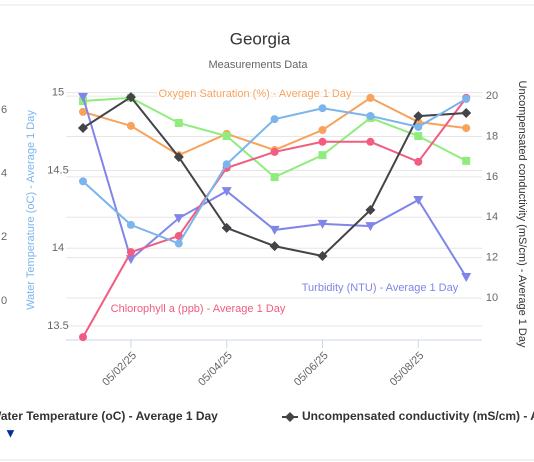 The height and width of the screenshot is (462, 534). I want to click on y2-tick-label: 14, so click(492, 217).